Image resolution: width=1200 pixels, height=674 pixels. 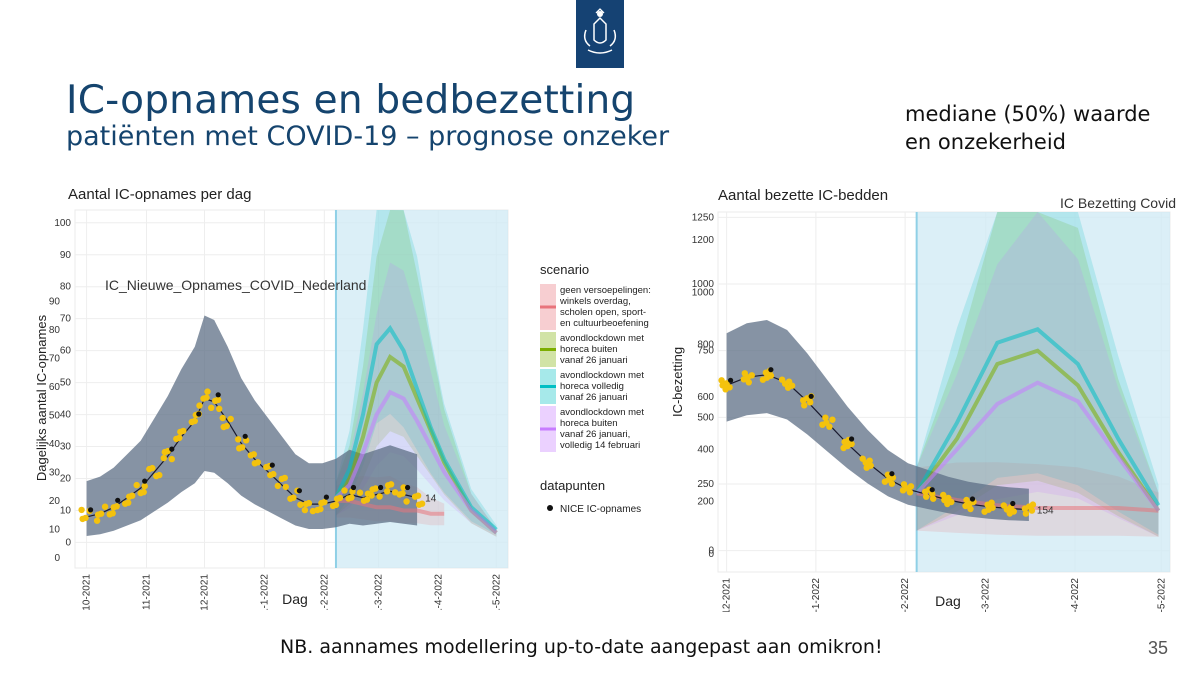 What do you see at coordinates (66, 287) in the screenshot?
I see `y-tick-label: 80` at bounding box center [66, 287].